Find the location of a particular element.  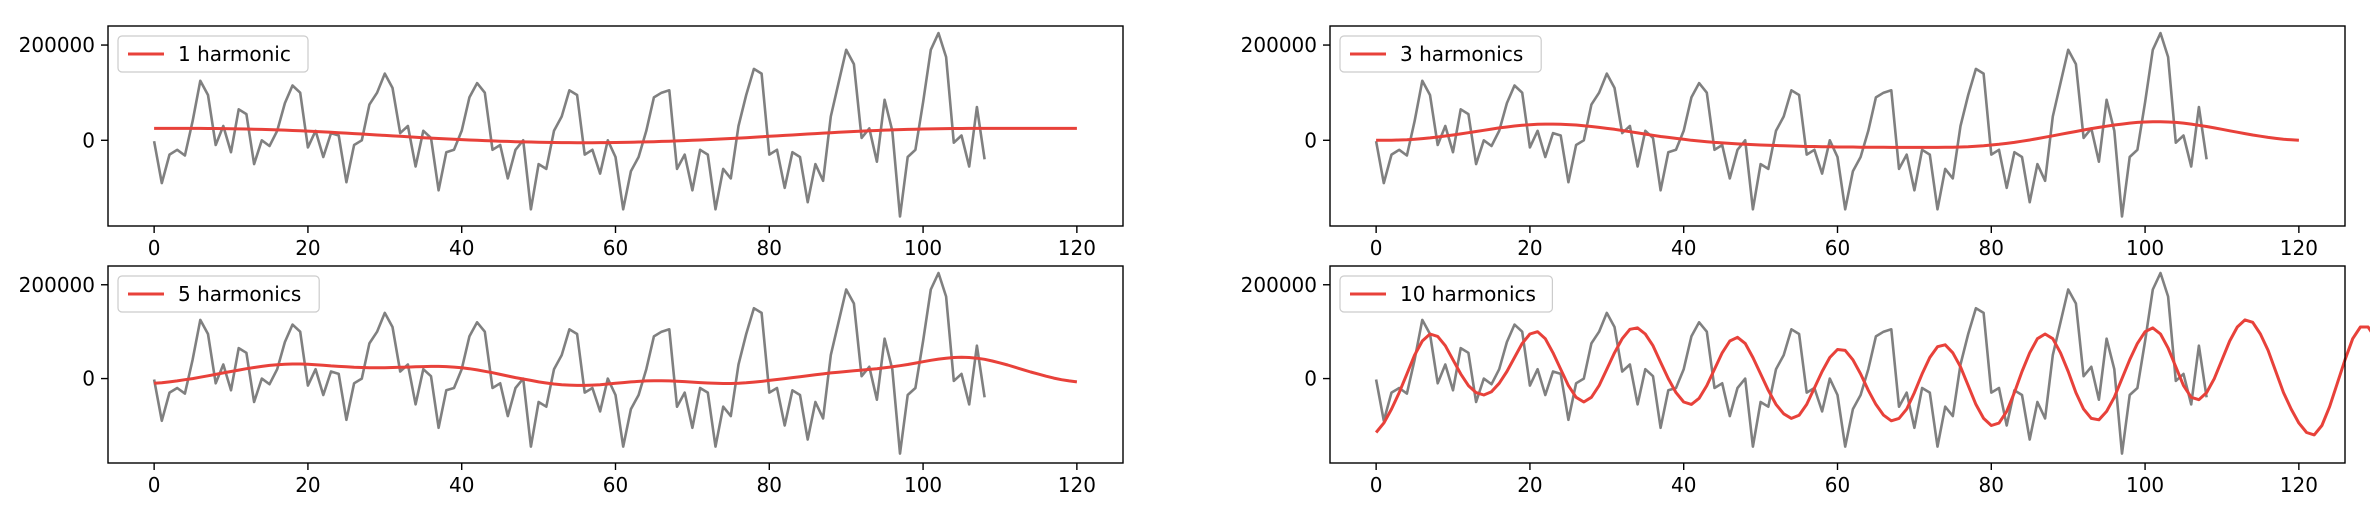

legend: 10 harmonics is located at coordinates (1446, 294).